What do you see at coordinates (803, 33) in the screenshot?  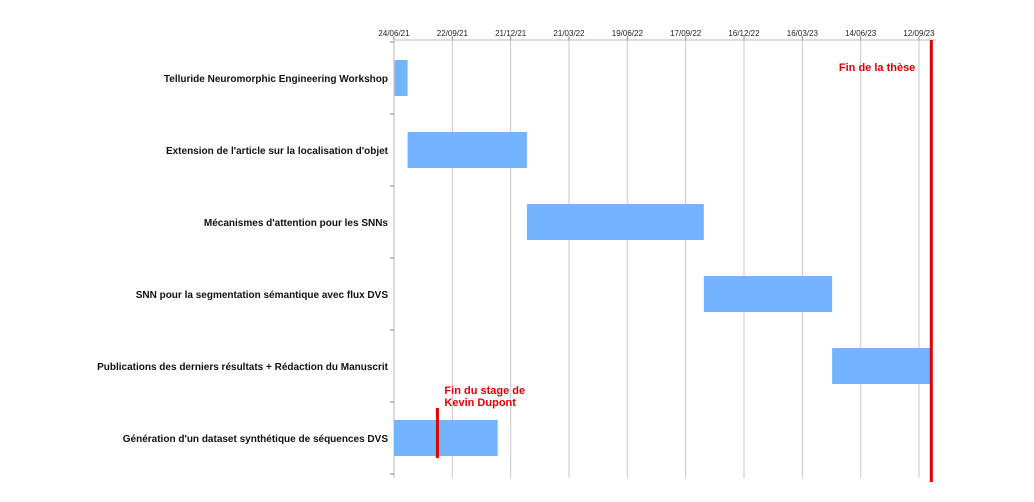 I see `x-tick-label: 16/03/23` at bounding box center [803, 33].